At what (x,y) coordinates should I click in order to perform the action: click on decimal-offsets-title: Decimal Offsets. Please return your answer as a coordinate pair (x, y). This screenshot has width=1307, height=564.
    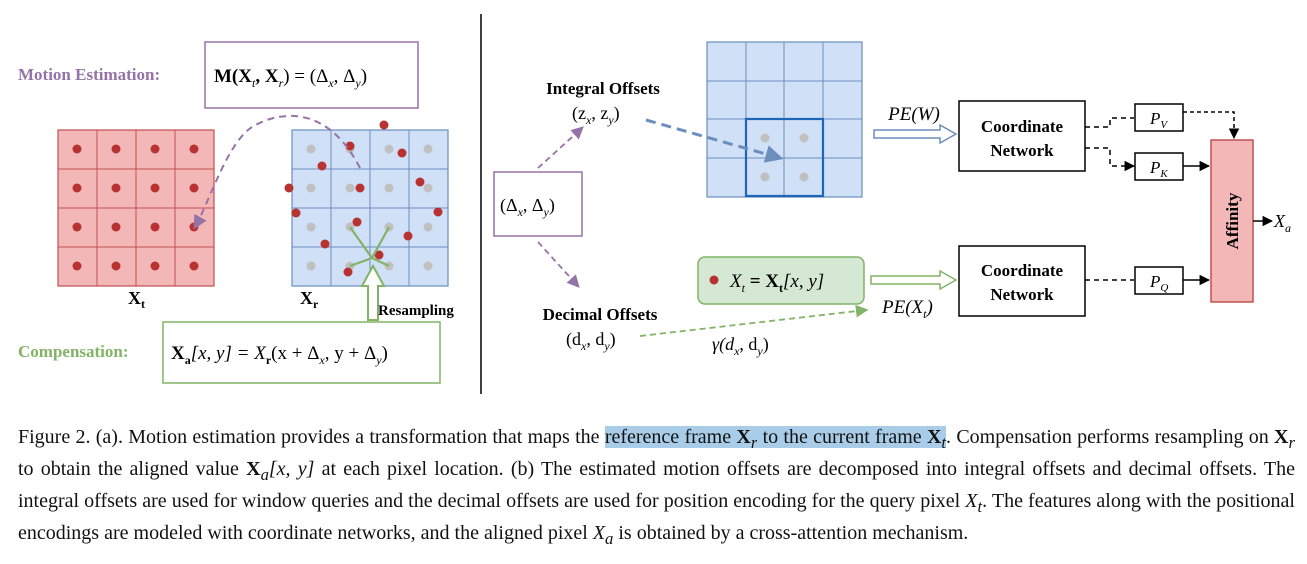
    Looking at the image, I should click on (600, 314).